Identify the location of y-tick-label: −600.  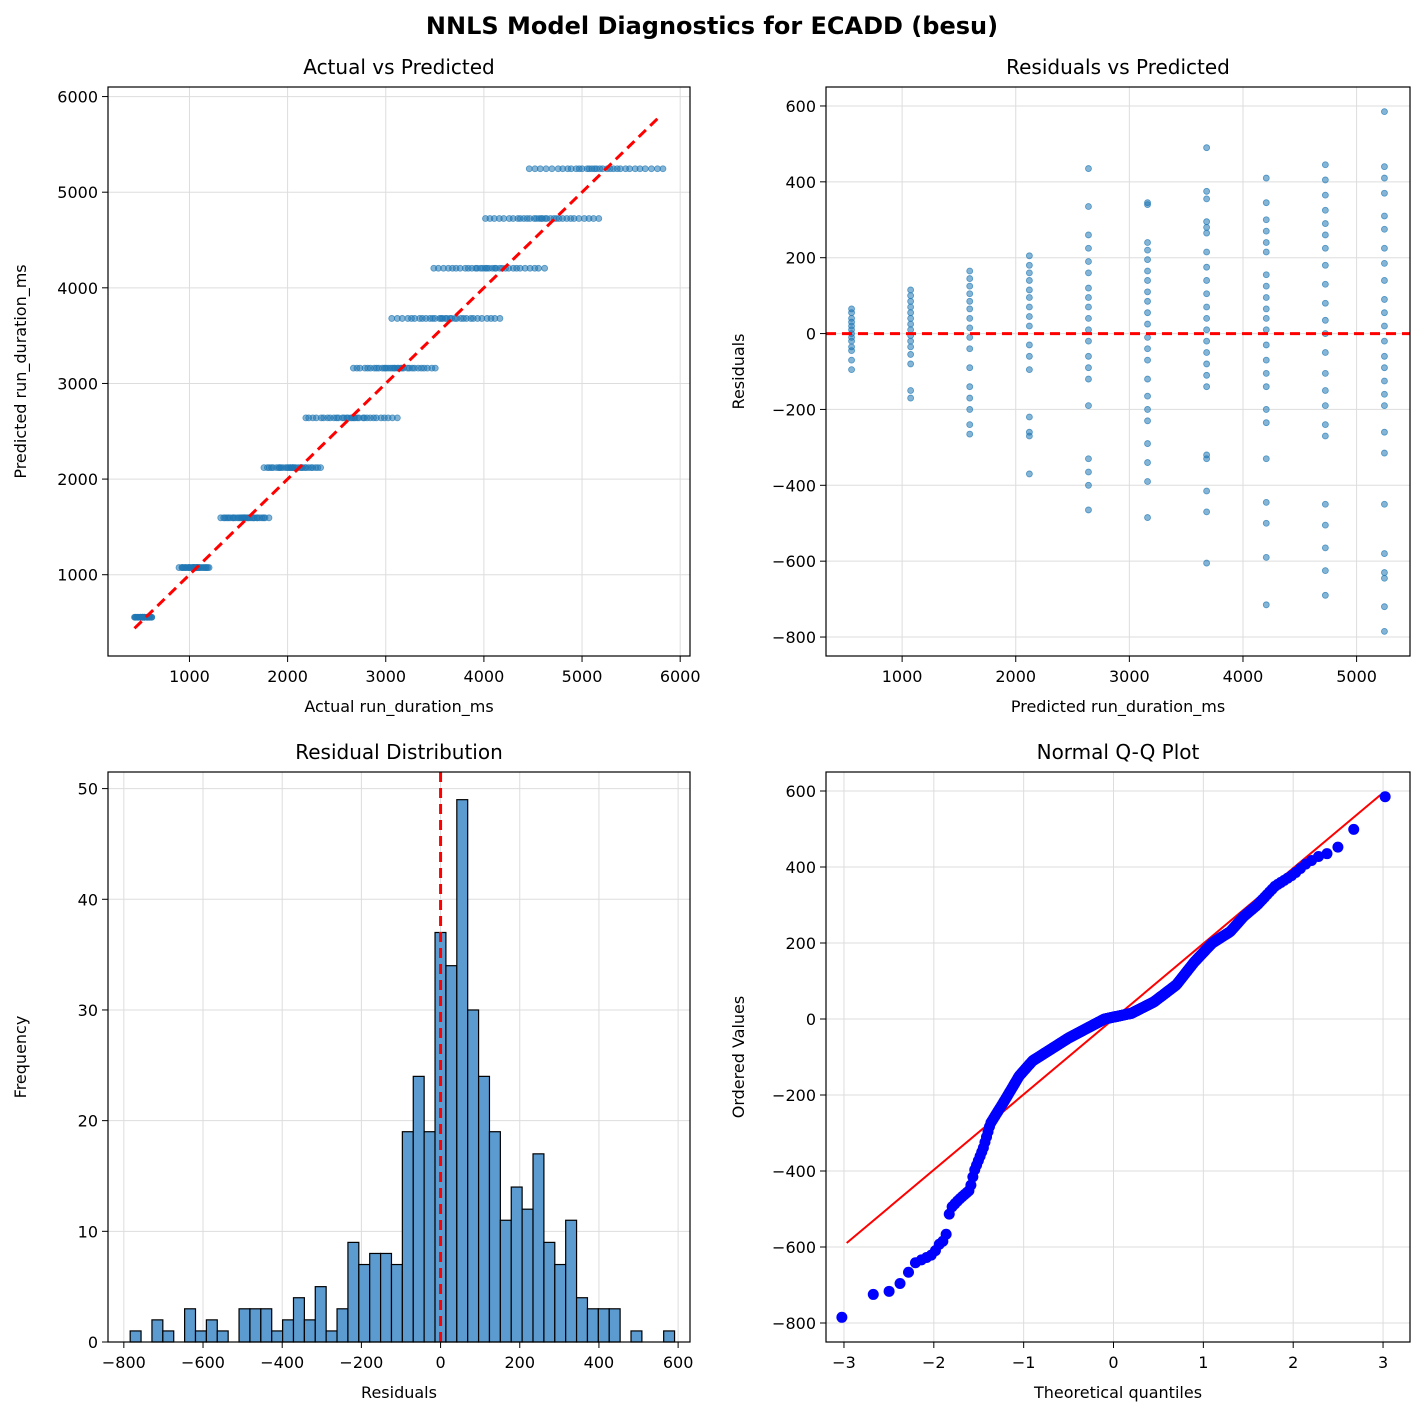
(794, 1247).